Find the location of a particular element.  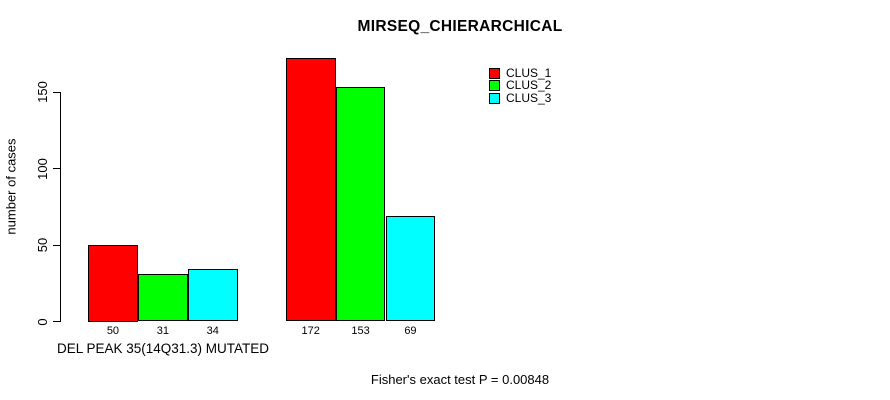

bar-value-label: 69 is located at coordinates (410, 331).